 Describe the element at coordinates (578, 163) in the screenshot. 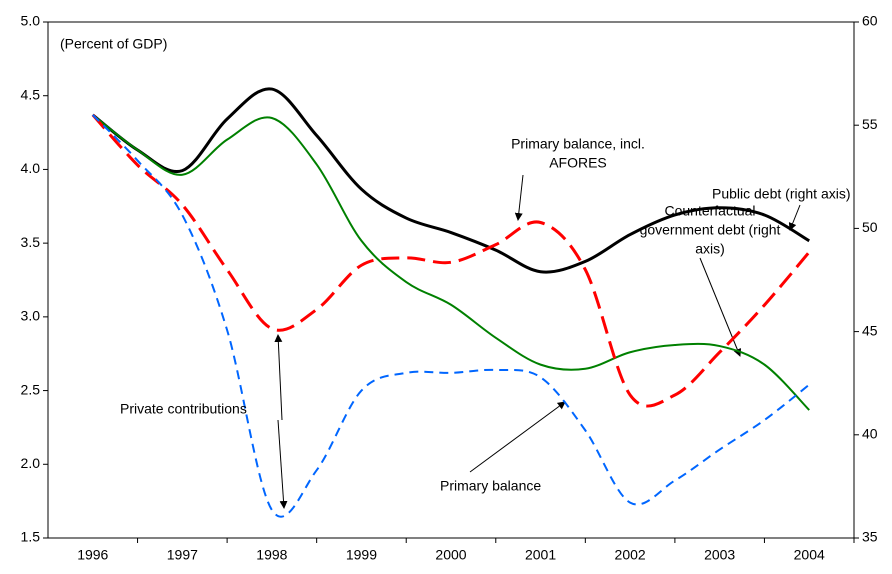

I see `annotation: AFORES` at that location.